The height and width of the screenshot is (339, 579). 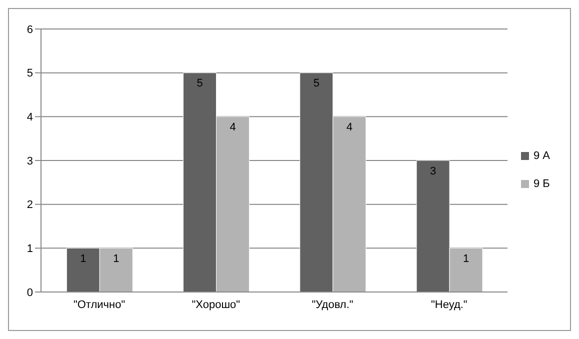 What do you see at coordinates (29, 205) in the screenshot?
I see `y-tick-label: 2` at bounding box center [29, 205].